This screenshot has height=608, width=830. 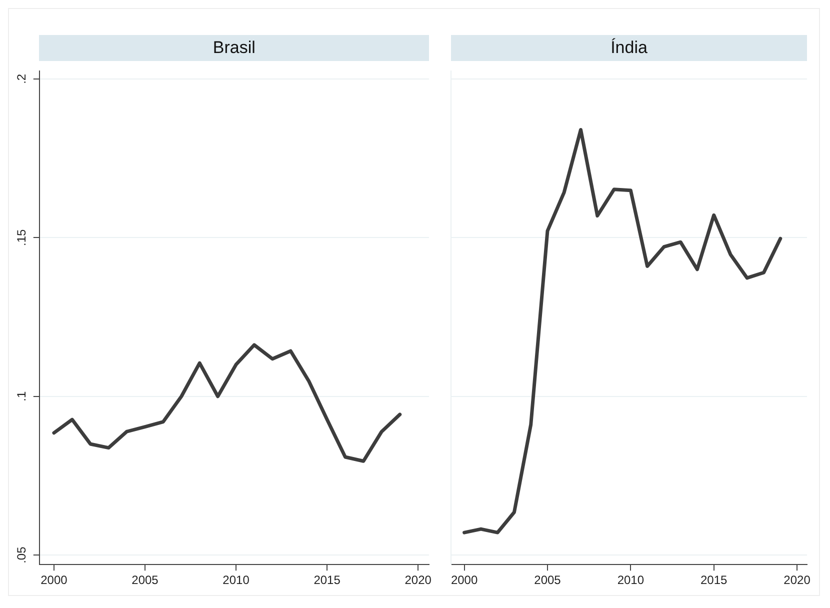 I want to click on y-tick-label: .2, so click(x=21, y=79).